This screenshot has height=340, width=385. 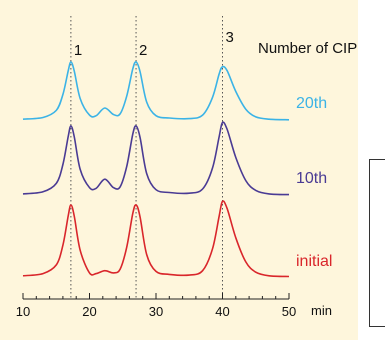 What do you see at coordinates (230, 37) in the screenshot?
I see `peak-label-3: 3` at bounding box center [230, 37].